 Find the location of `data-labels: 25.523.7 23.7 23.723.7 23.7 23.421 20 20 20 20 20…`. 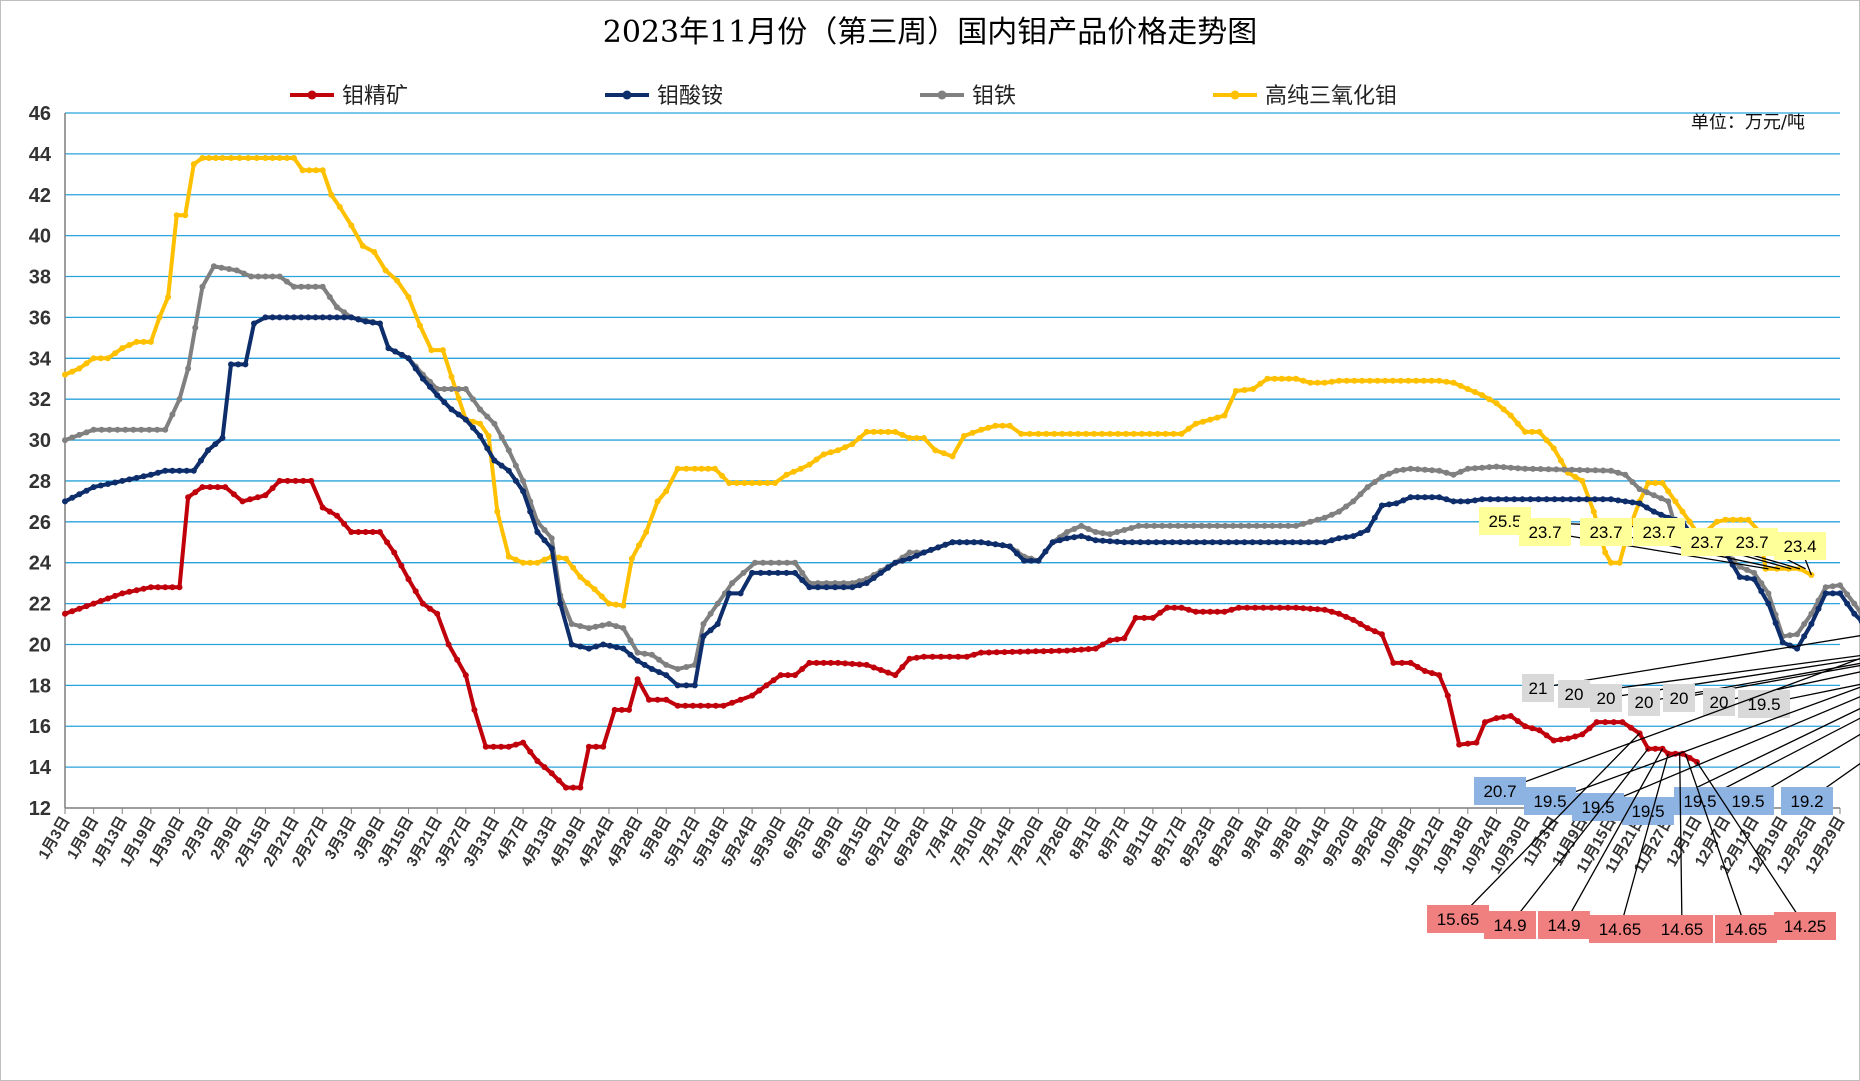

data-labels: 25.523.7 23.7 23.723.7 23.7 23.421 20 20 20 20 20… is located at coordinates (1643, 725).